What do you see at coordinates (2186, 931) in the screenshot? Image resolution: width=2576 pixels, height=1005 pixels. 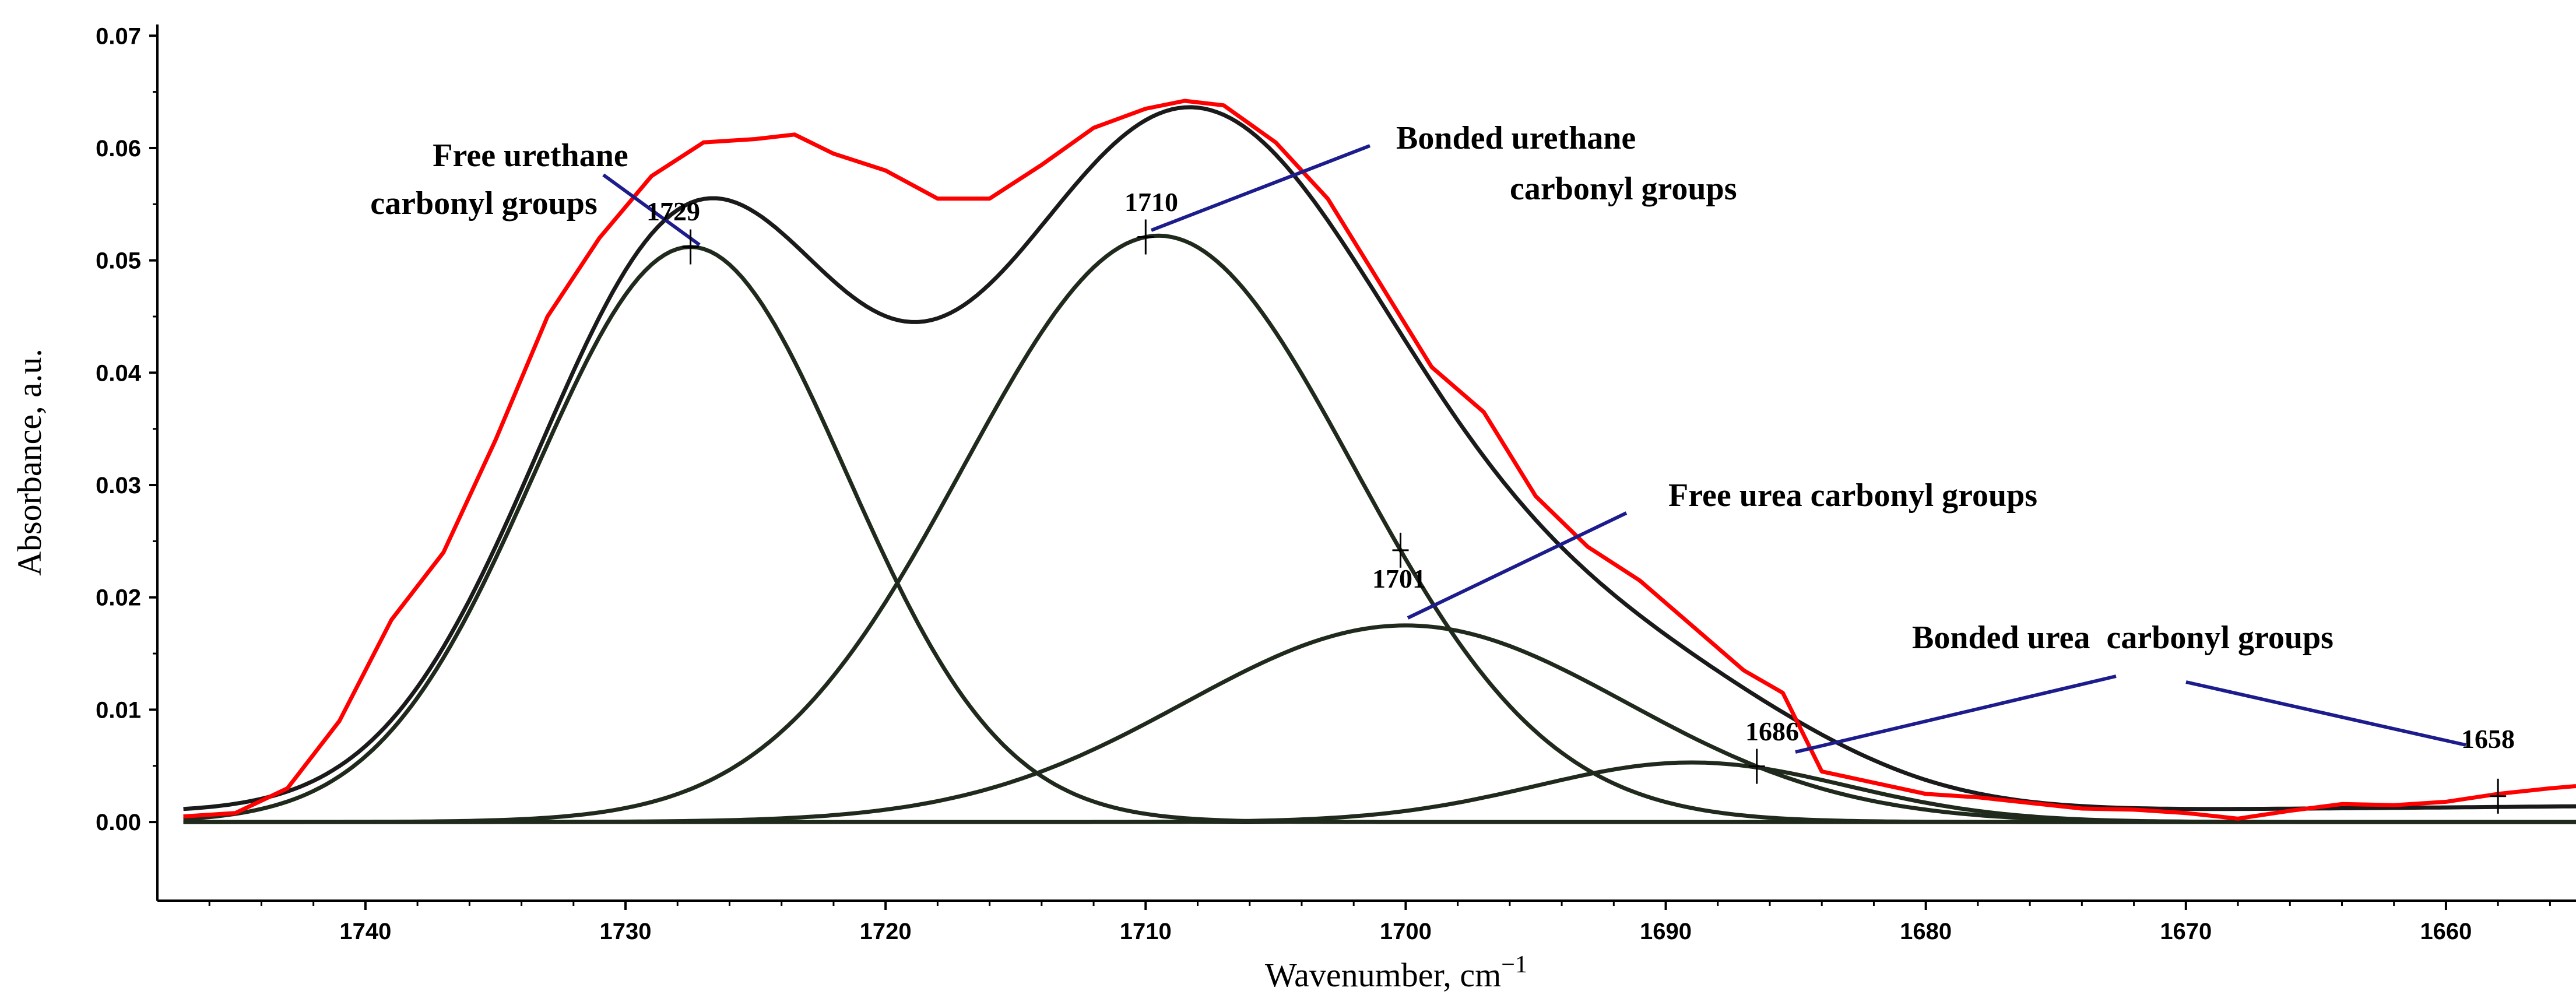 I see `x-tick-label: 1670` at bounding box center [2186, 931].